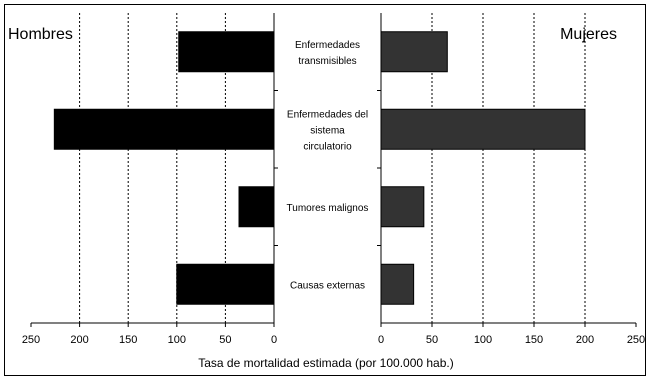 The width and height of the screenshot is (652, 381). What do you see at coordinates (177, 340) in the screenshot?
I see `x-tick-label-left: 100` at bounding box center [177, 340].